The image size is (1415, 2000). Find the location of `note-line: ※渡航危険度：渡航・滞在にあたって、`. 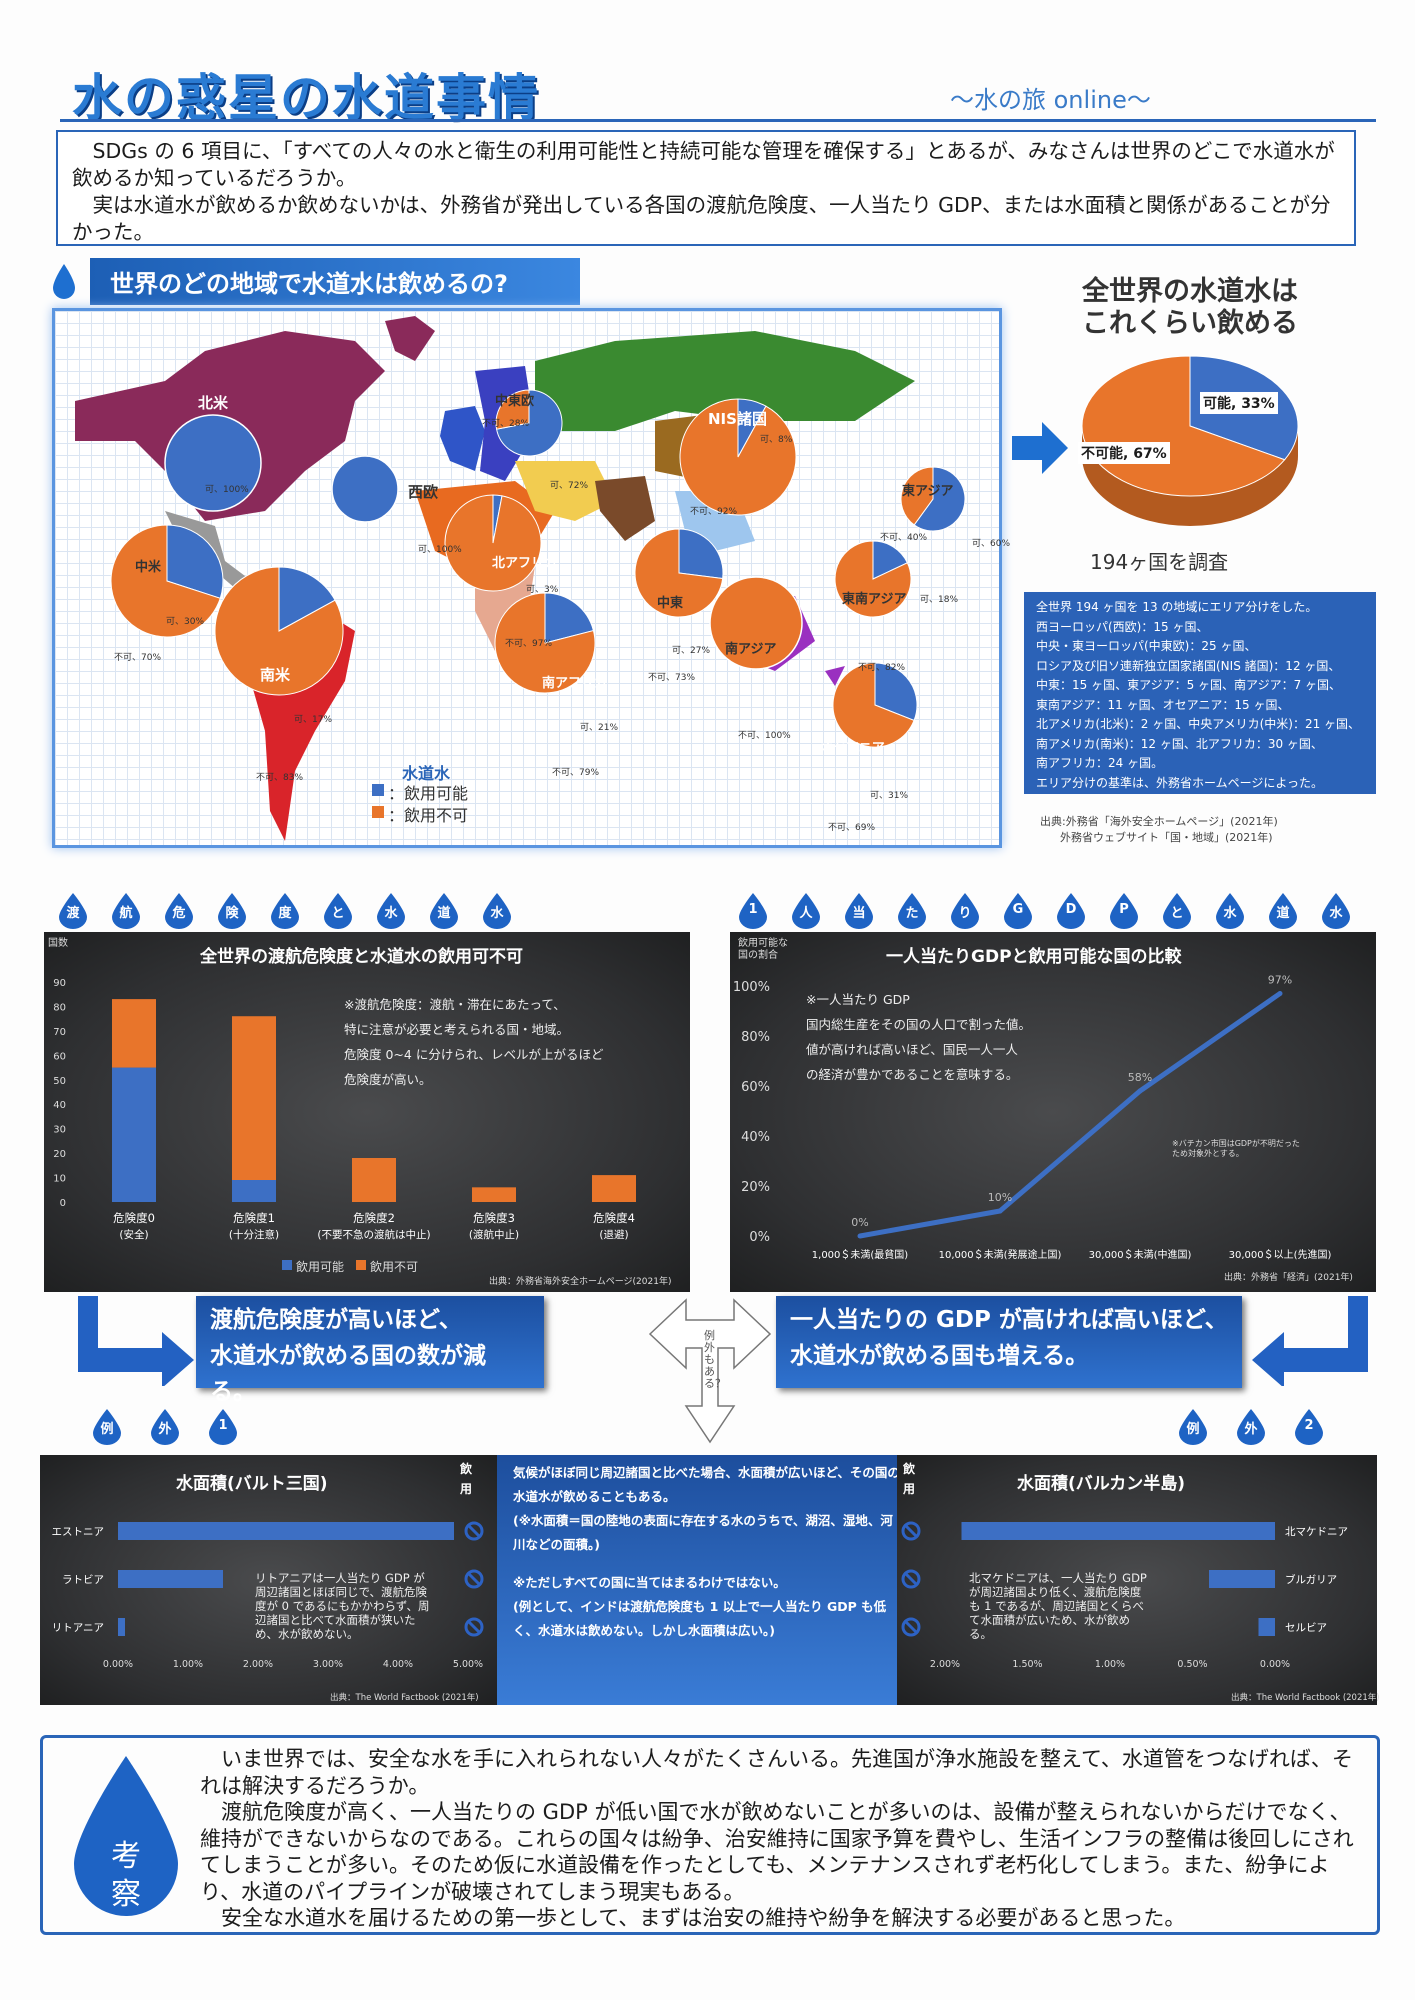

note-line: ※渡航危険度：渡航・滞在にあたって、 is located at coordinates (455, 1004).